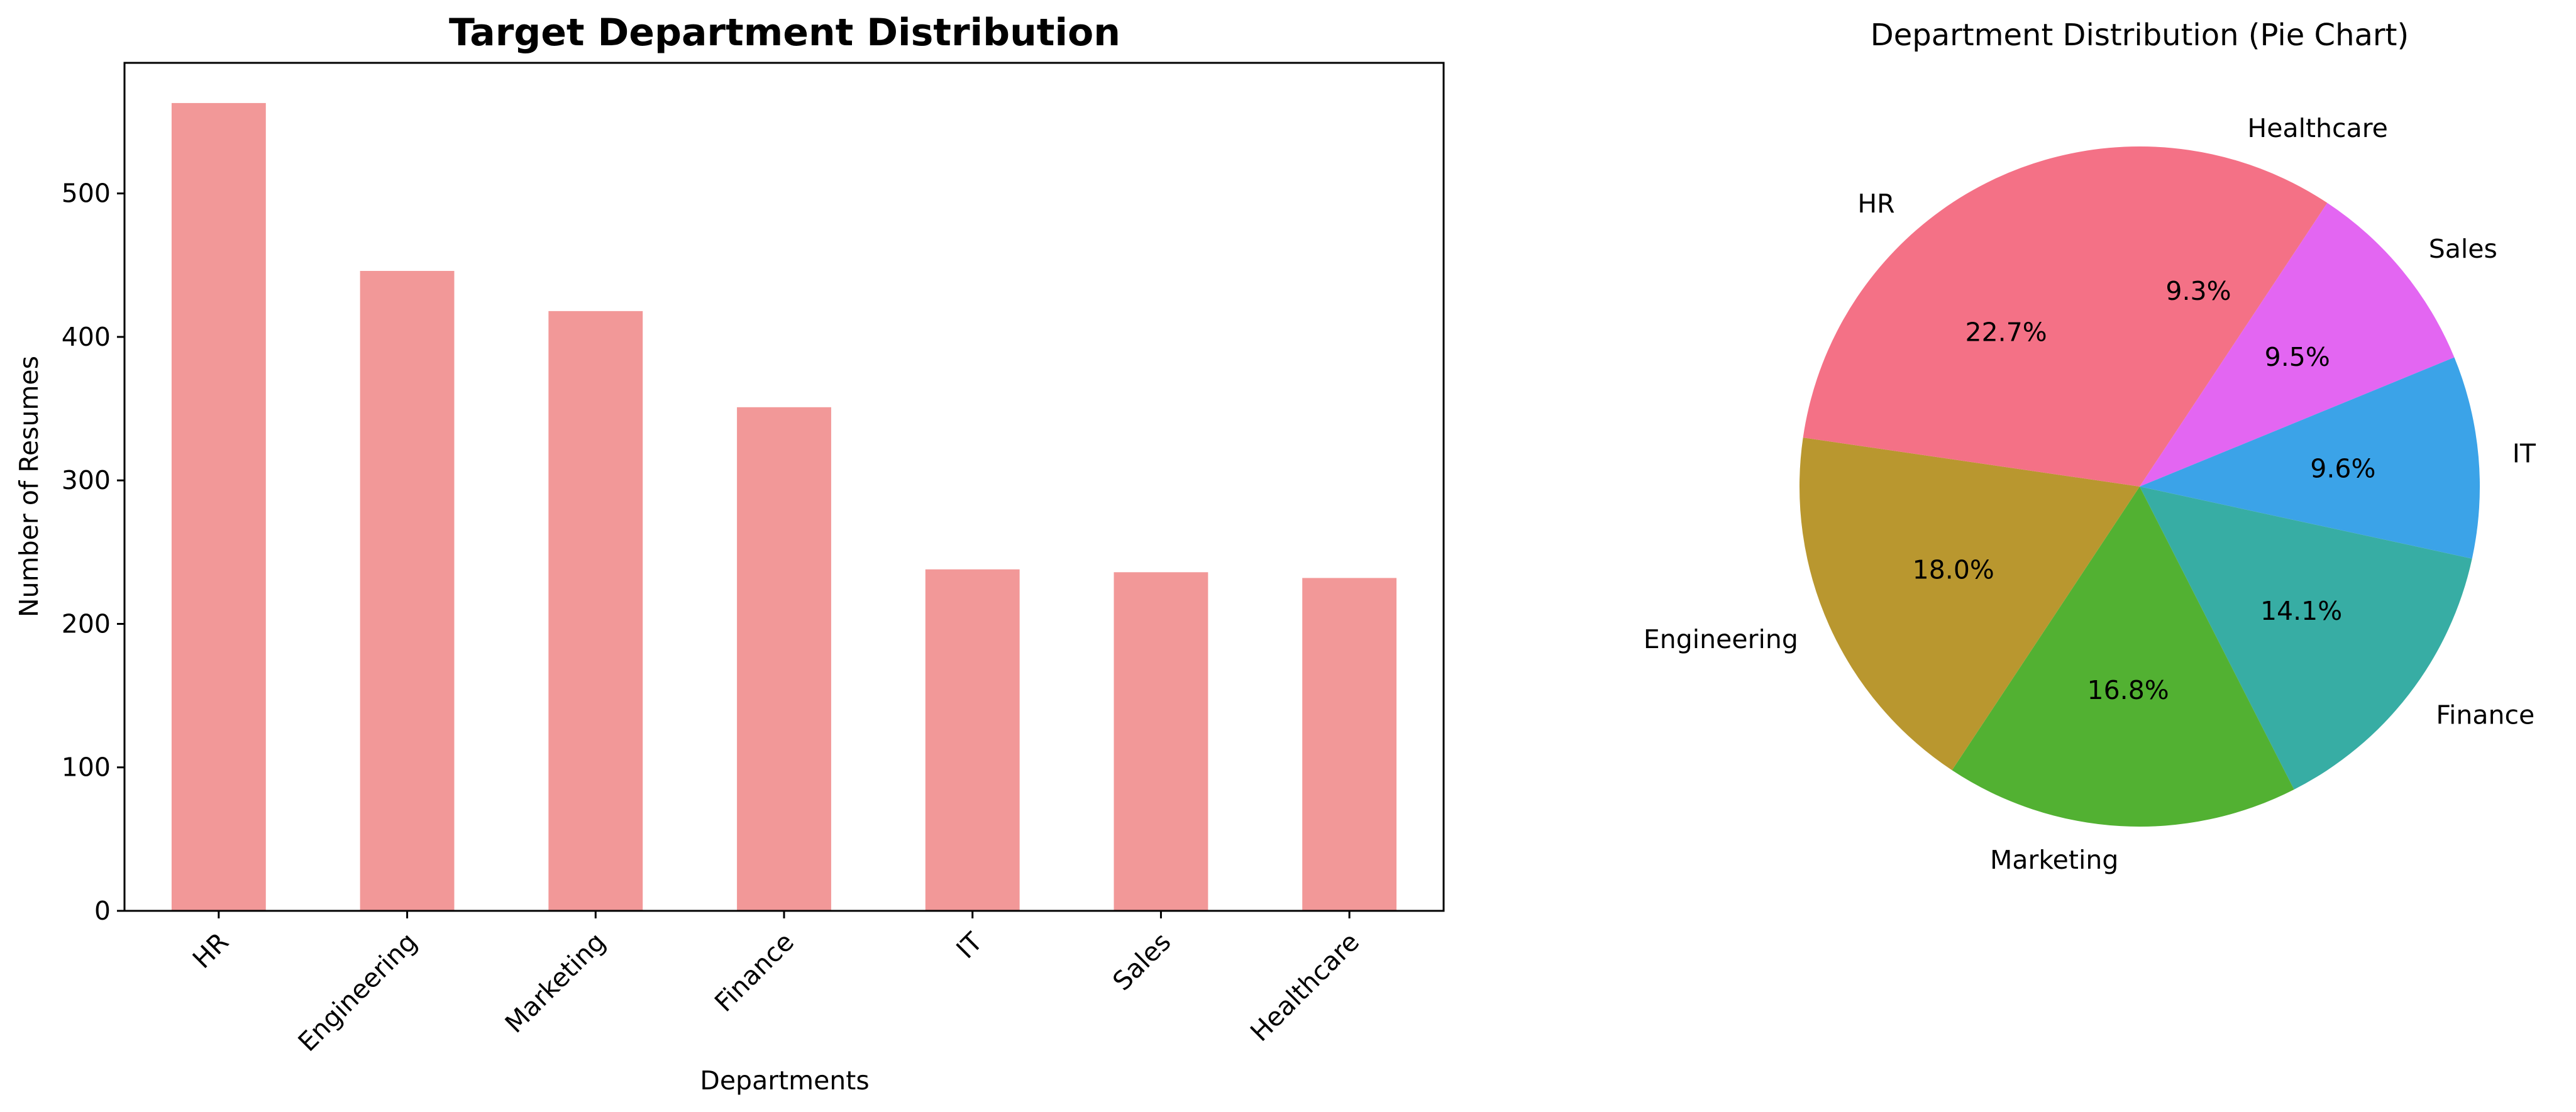 Image resolution: width=2576 pixels, height=1112 pixels. What do you see at coordinates (86, 623) in the screenshot?
I see `y-tick-label: 200` at bounding box center [86, 623].